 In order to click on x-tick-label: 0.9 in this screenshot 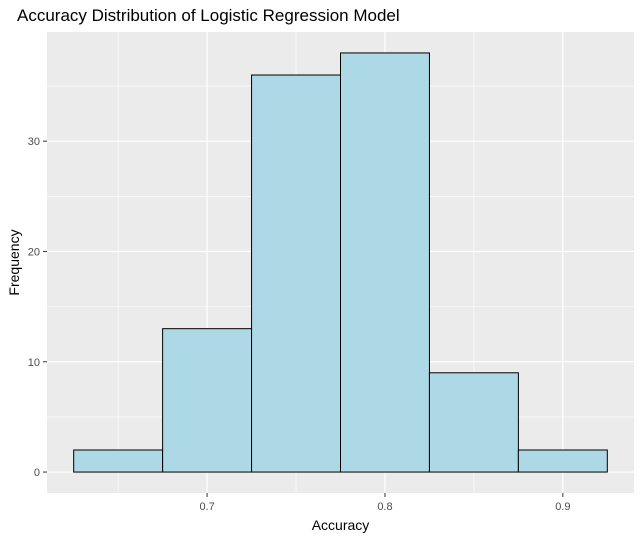, I will do `click(562, 507)`.